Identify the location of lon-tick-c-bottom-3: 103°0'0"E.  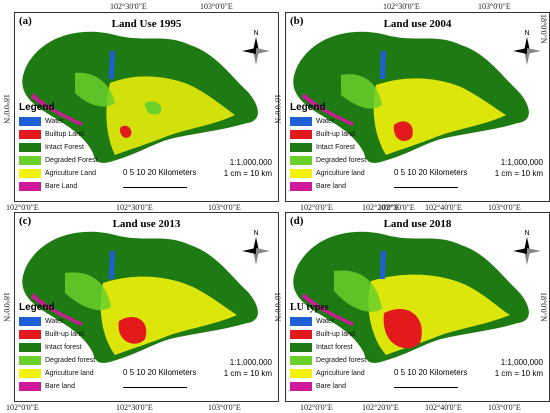
(224, 407).